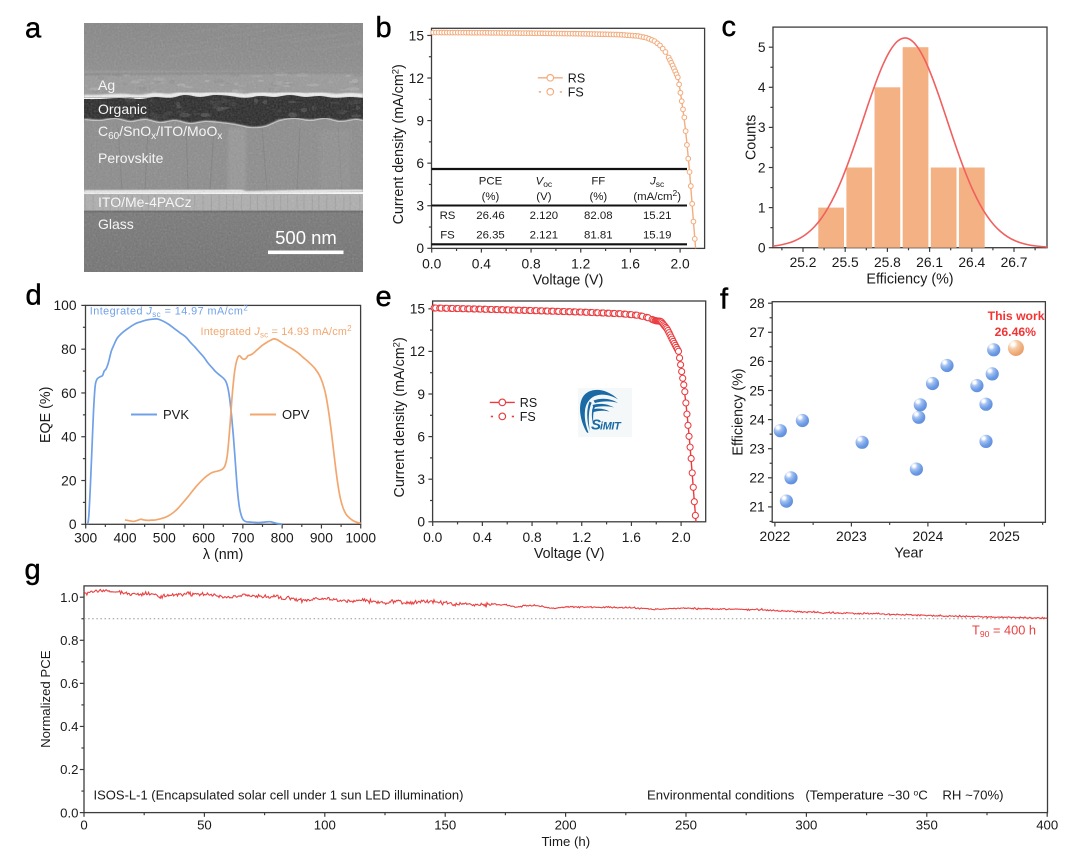  Describe the element at coordinates (729, 27) in the screenshot. I see `svg-text: c` at that location.